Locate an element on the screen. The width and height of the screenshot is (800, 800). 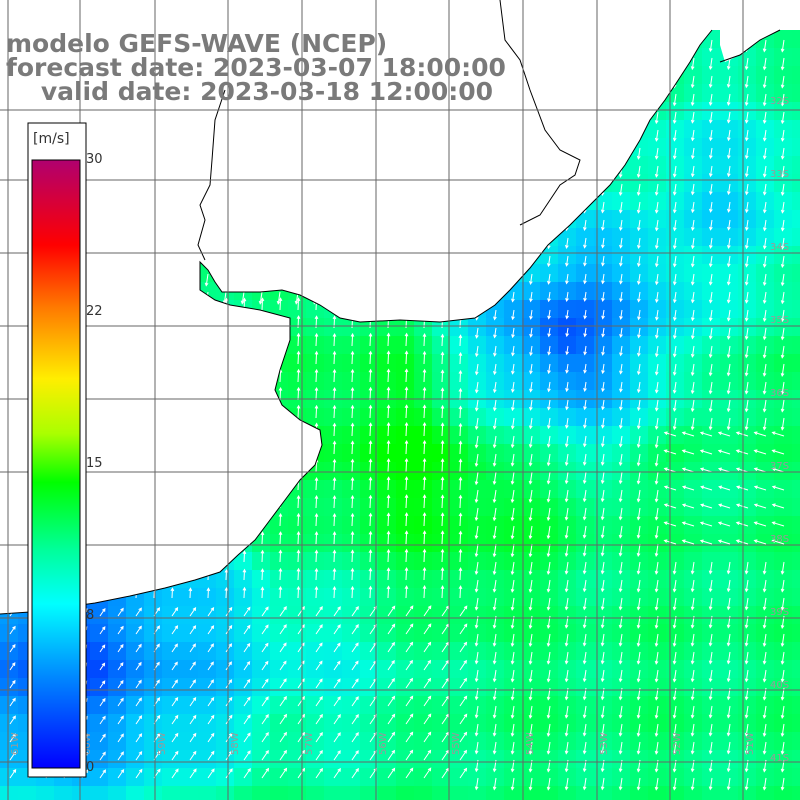
lon-label: 60W is located at coordinates (87, 743).